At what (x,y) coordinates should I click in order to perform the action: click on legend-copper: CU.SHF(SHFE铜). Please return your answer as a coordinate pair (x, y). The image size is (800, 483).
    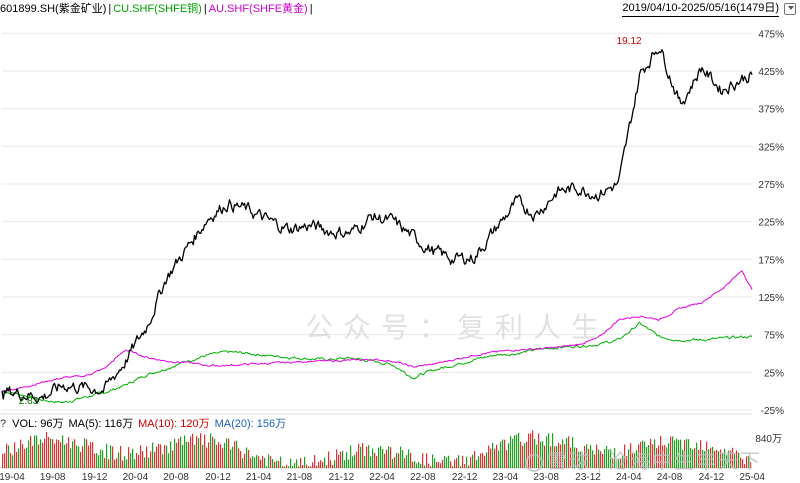
    Looking at the image, I should click on (157, 9).